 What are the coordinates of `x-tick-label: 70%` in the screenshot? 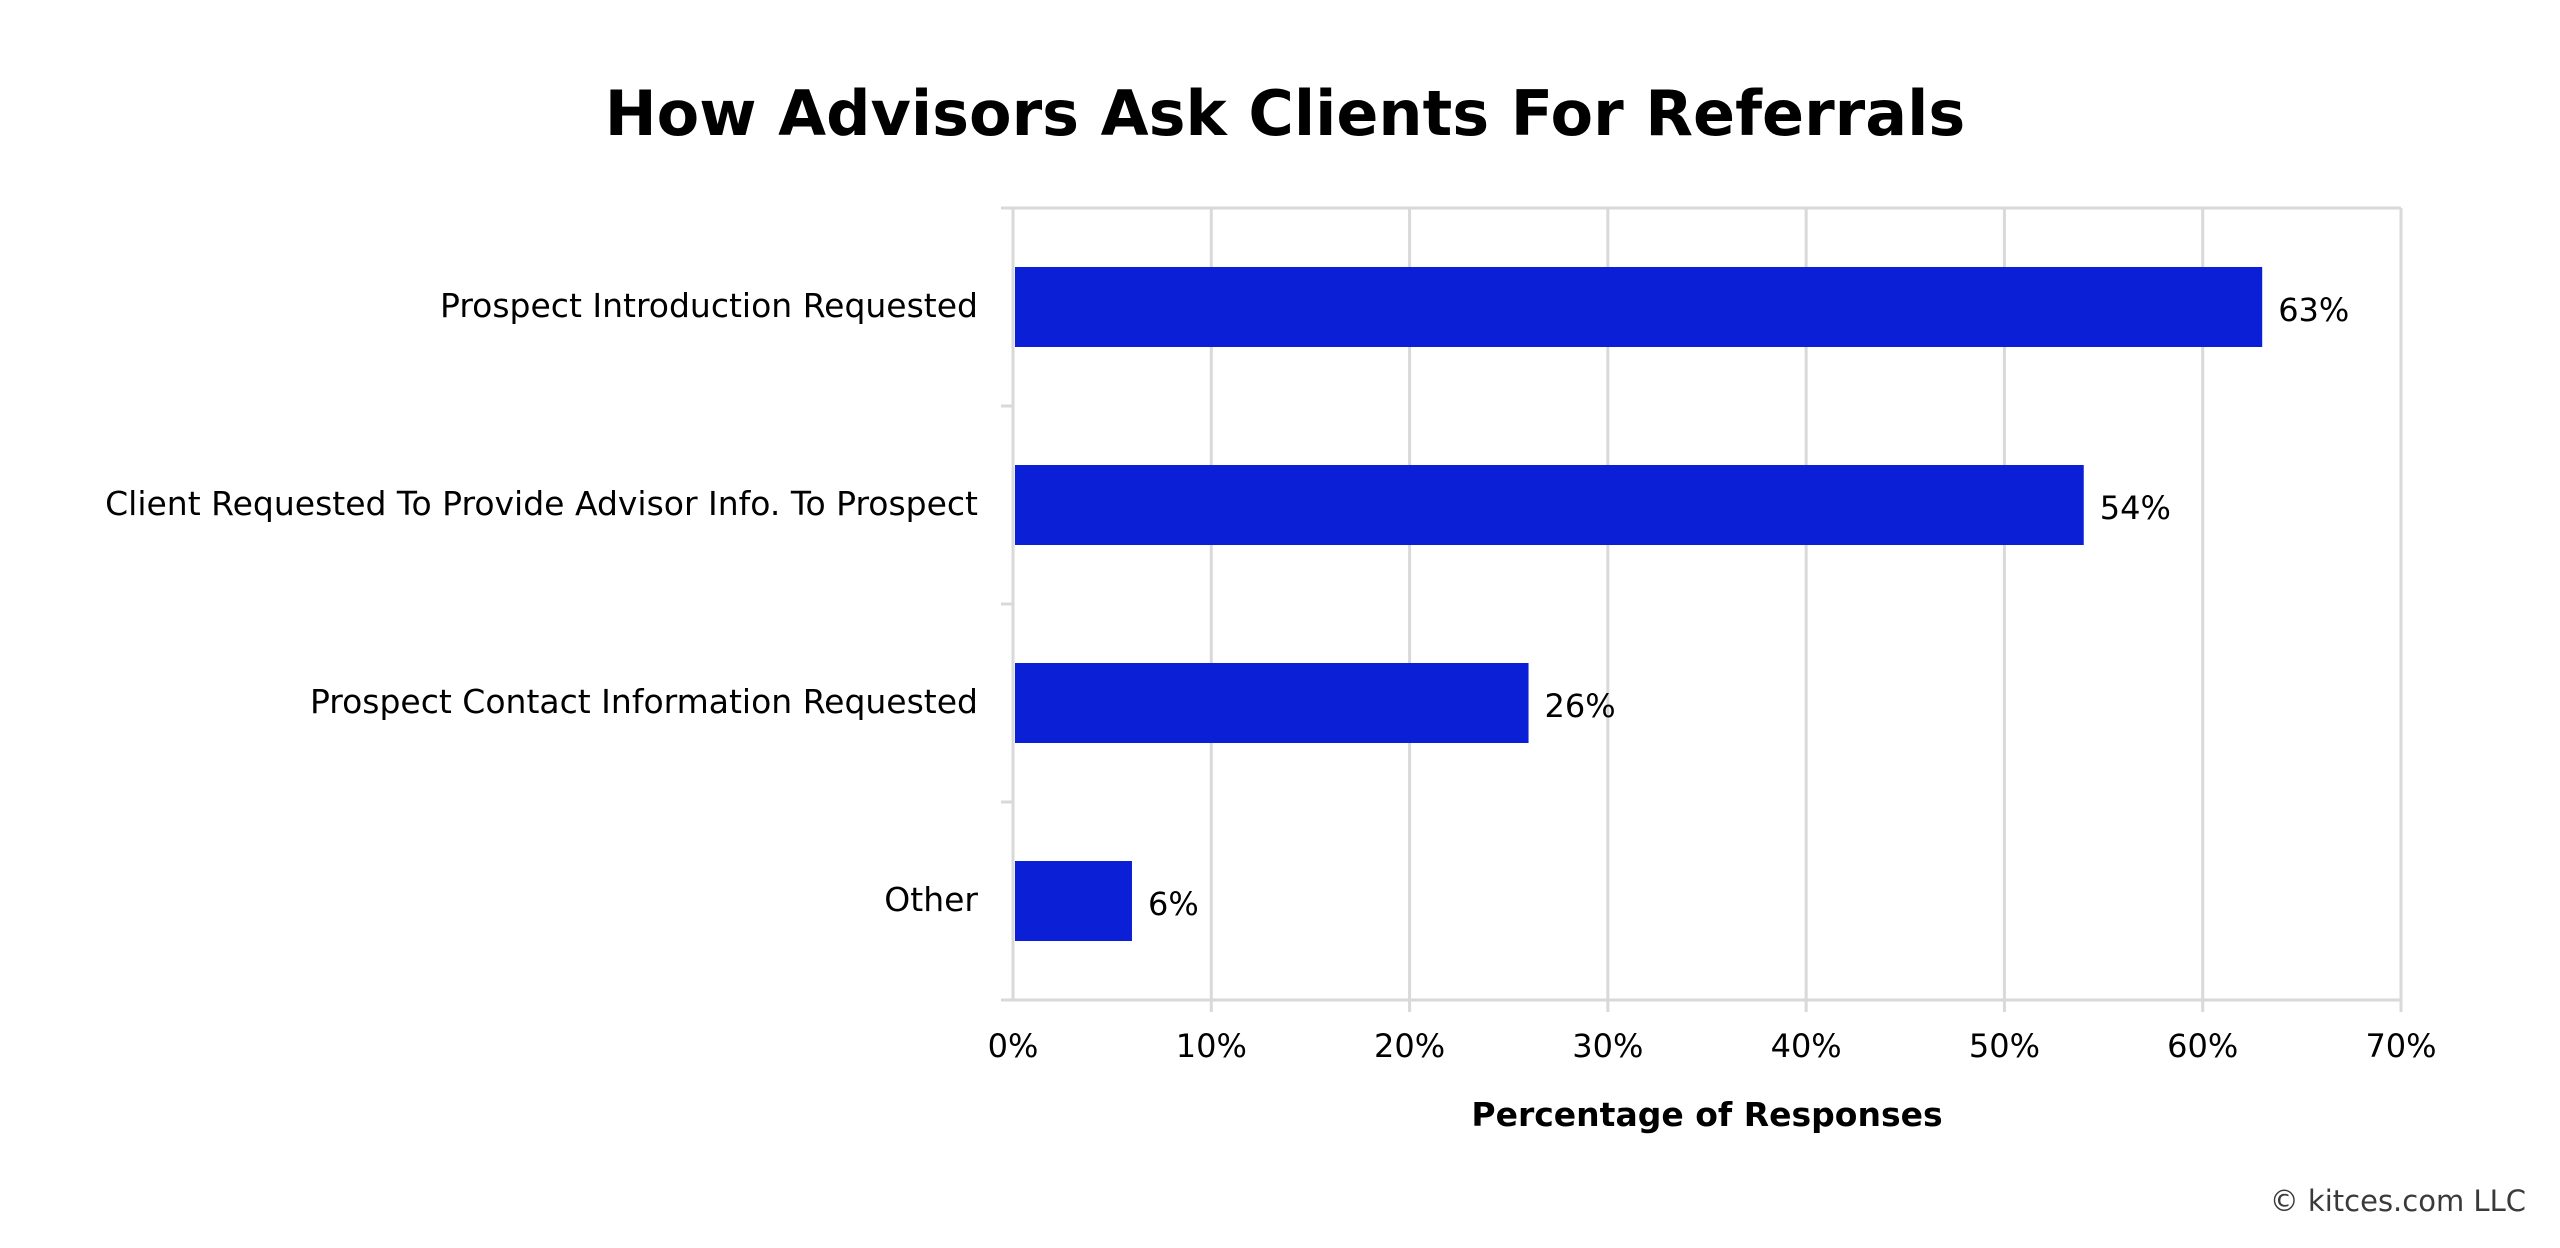 It's located at (2400, 1046).